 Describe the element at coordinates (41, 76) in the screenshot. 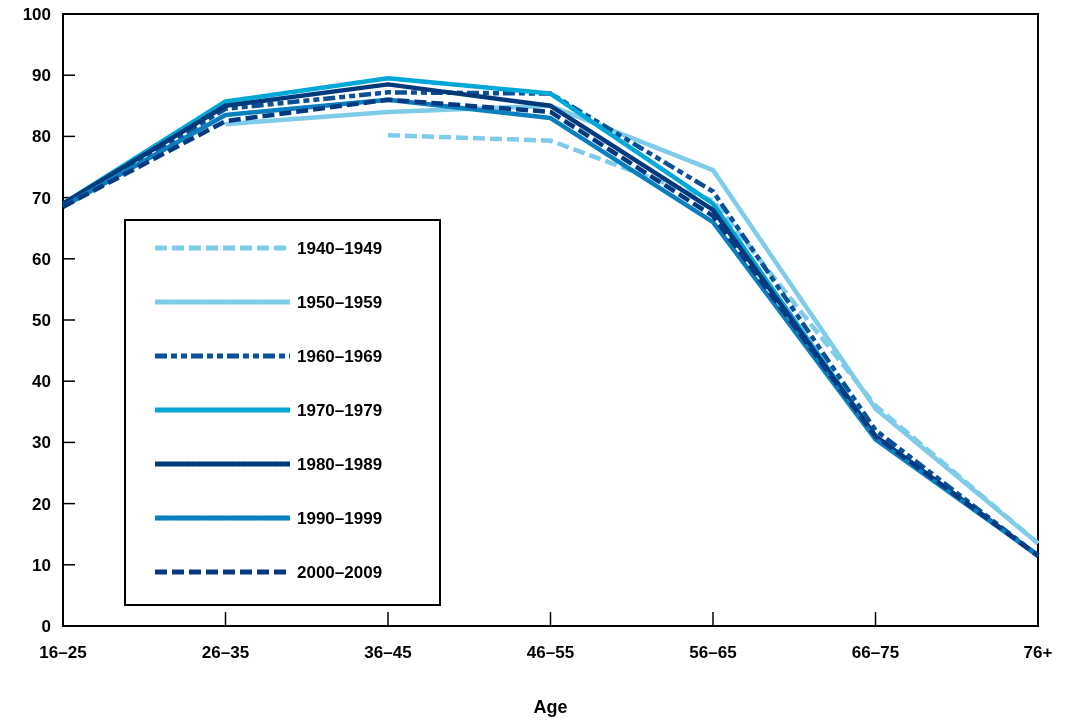

I see `y-tick-label: 90` at that location.